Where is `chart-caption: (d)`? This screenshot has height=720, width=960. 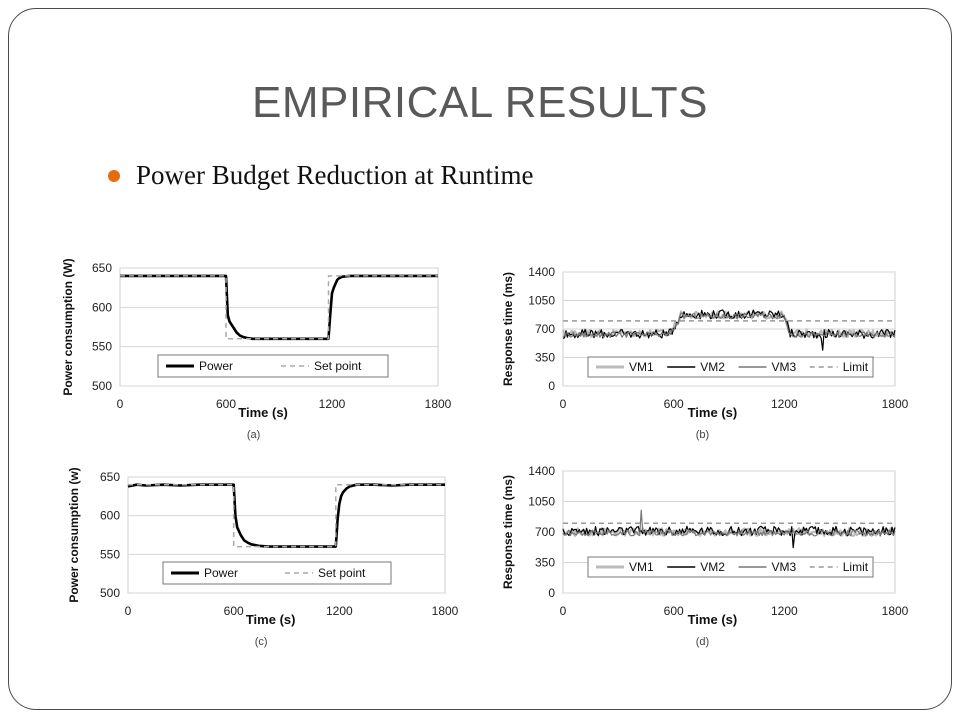 chart-caption: (d) is located at coordinates (702, 642).